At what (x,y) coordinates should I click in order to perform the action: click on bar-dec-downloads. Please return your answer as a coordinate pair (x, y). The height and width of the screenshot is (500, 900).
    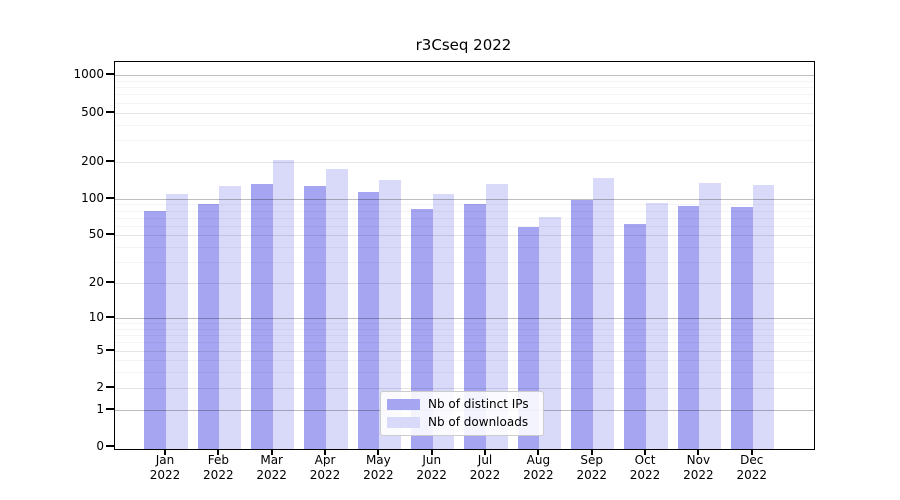
    Looking at the image, I should click on (763, 317).